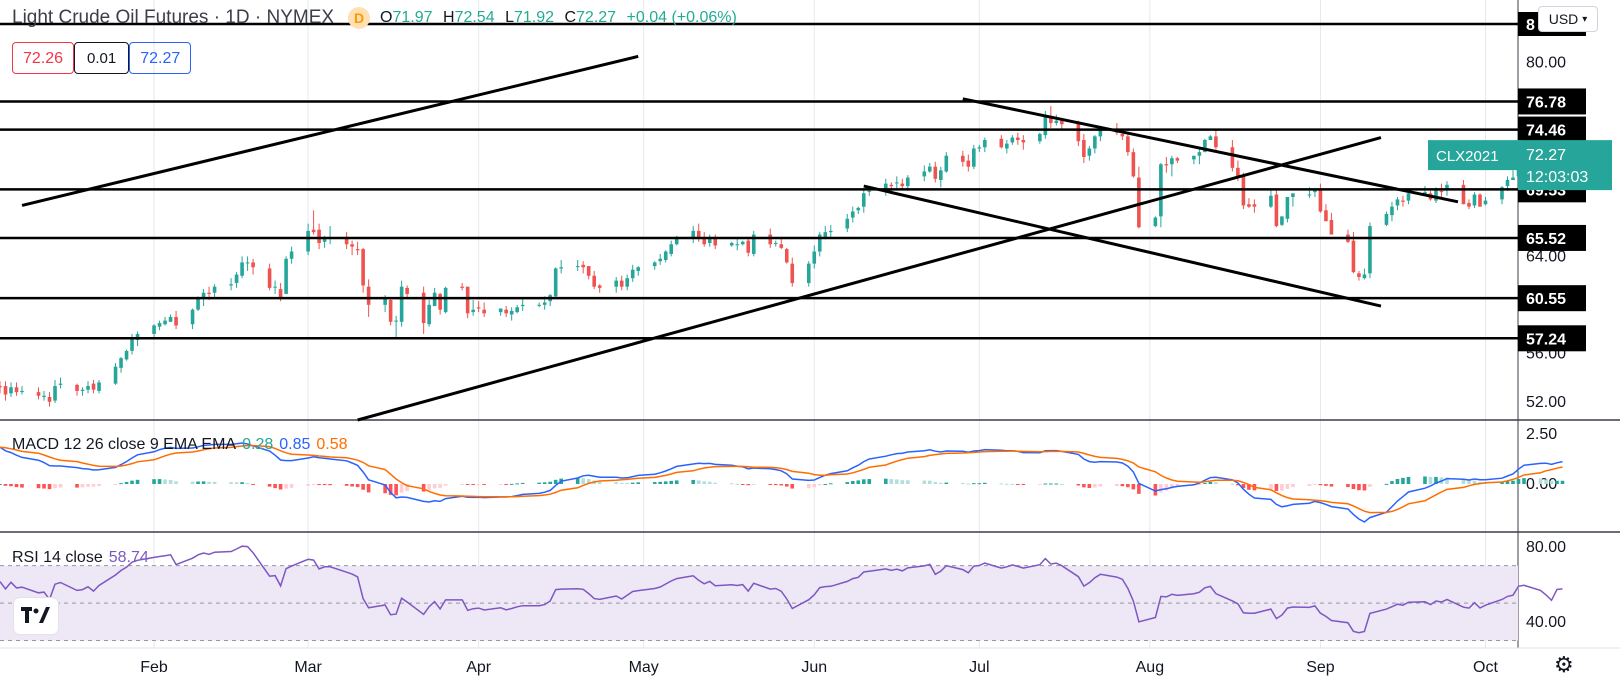  What do you see at coordinates (814, 667) in the screenshot?
I see `time-axis-label: Jun` at bounding box center [814, 667].